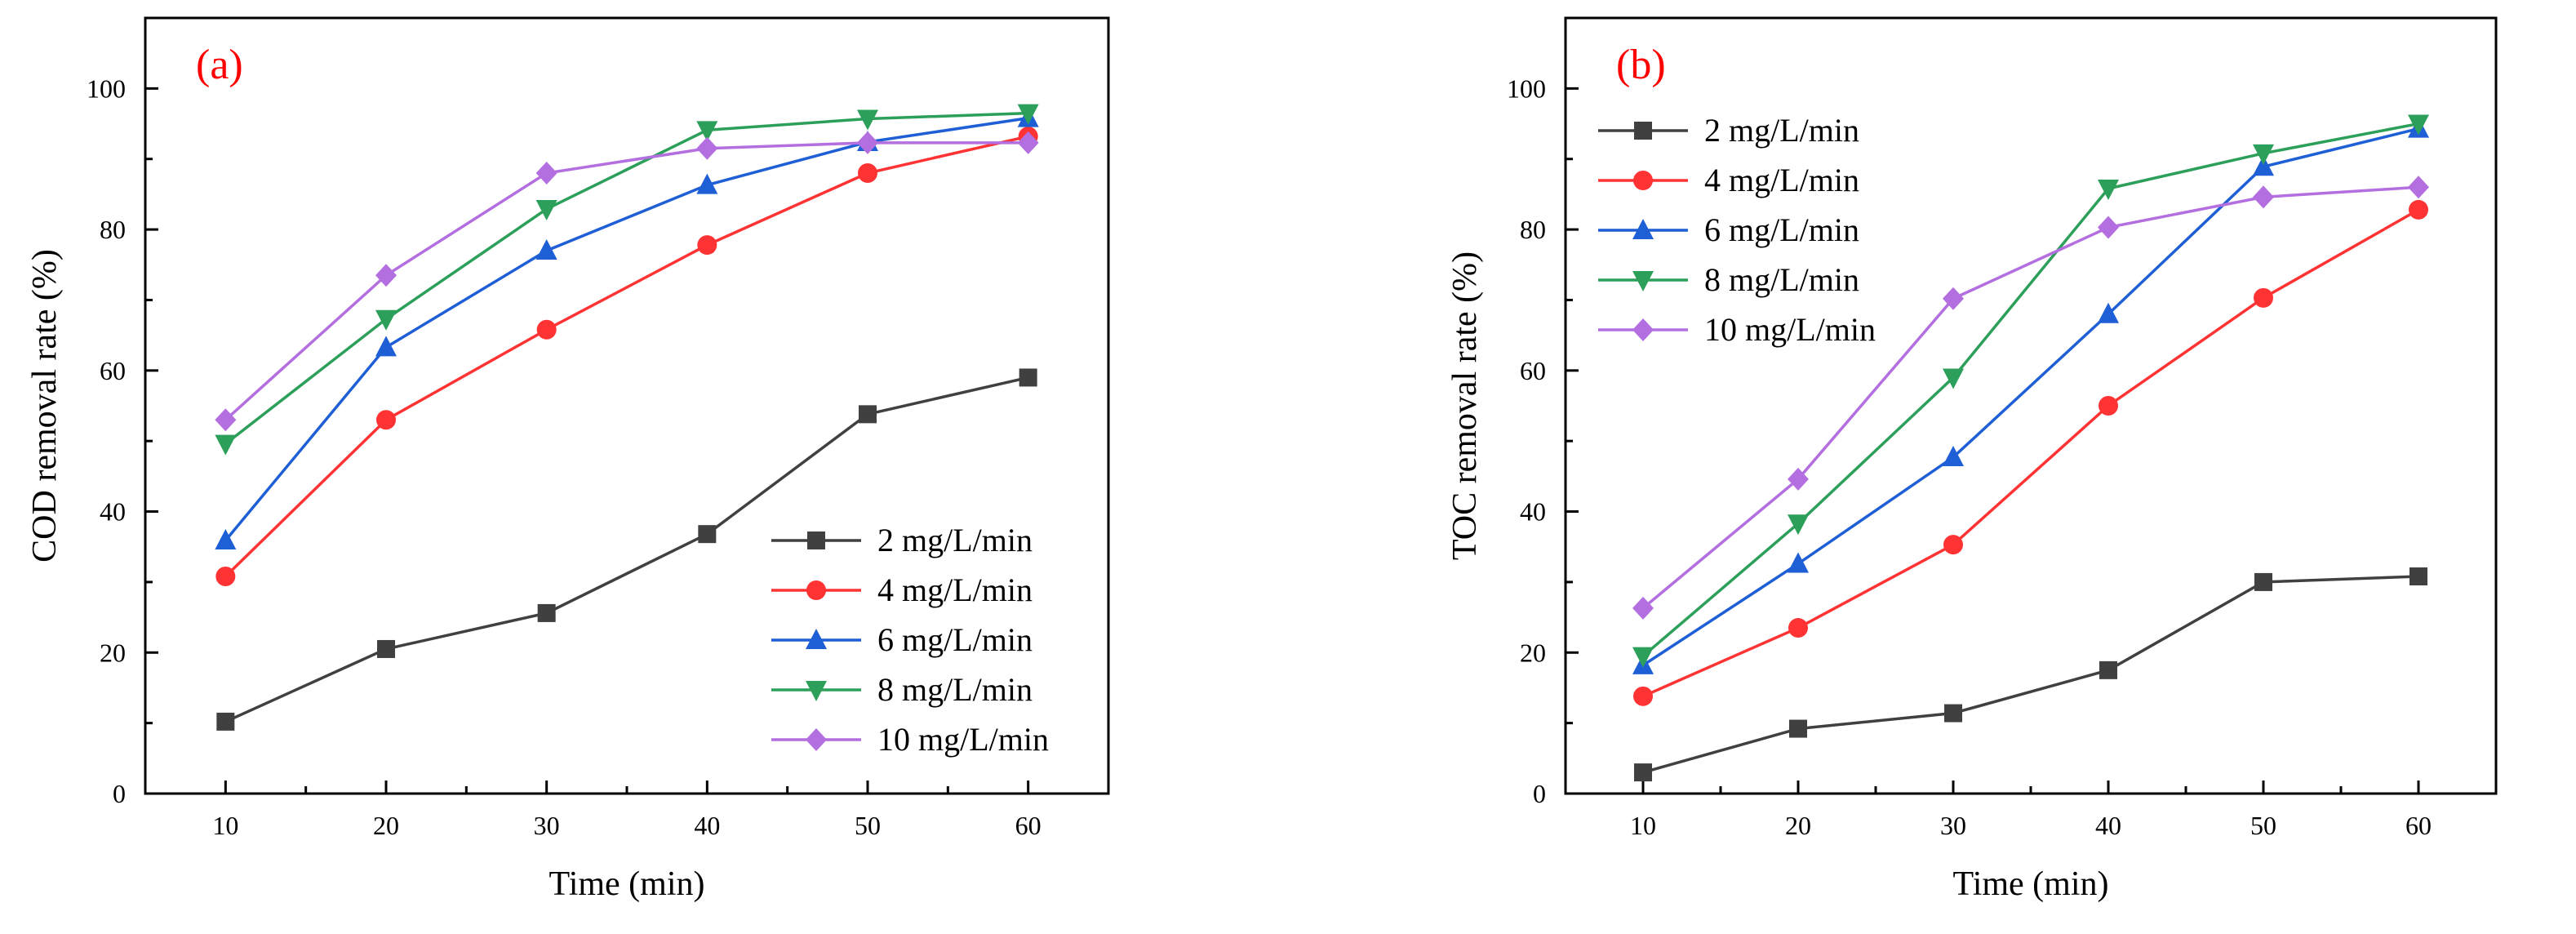  What do you see at coordinates (1798, 825) in the screenshot?
I see `x-tick-label-b: 20` at bounding box center [1798, 825].